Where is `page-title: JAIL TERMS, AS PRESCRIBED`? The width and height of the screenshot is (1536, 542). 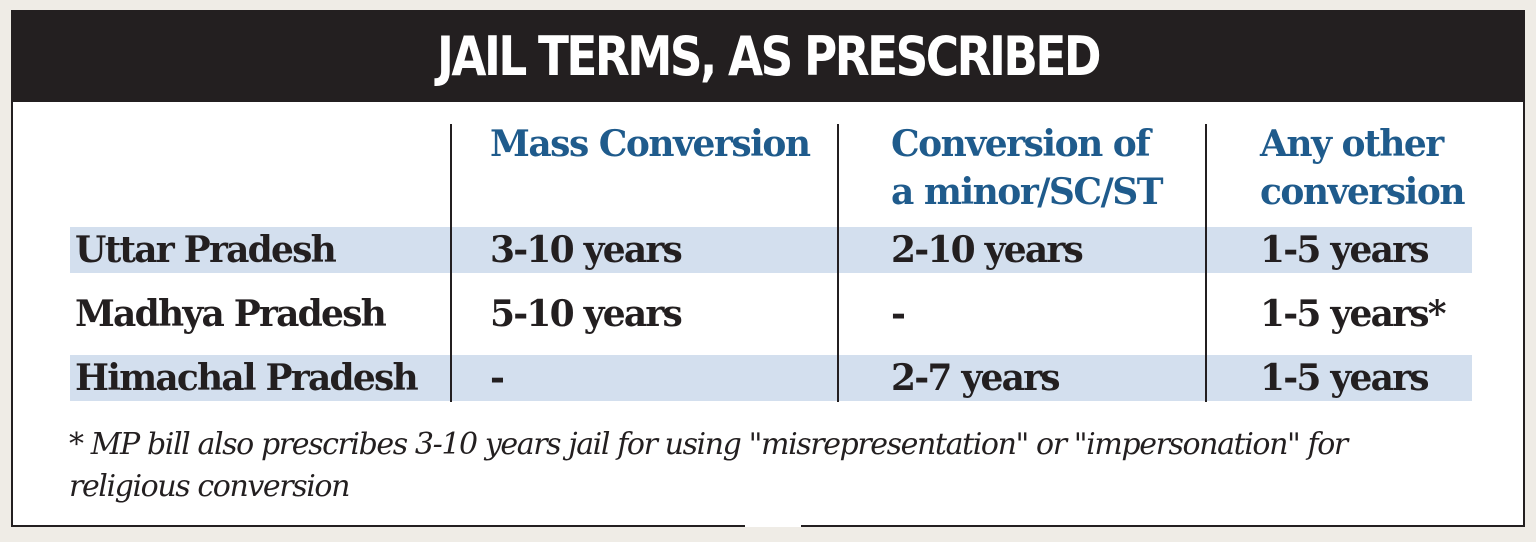 page-title: JAIL TERMS, AS PRESCRIBED is located at coordinates (769, 56).